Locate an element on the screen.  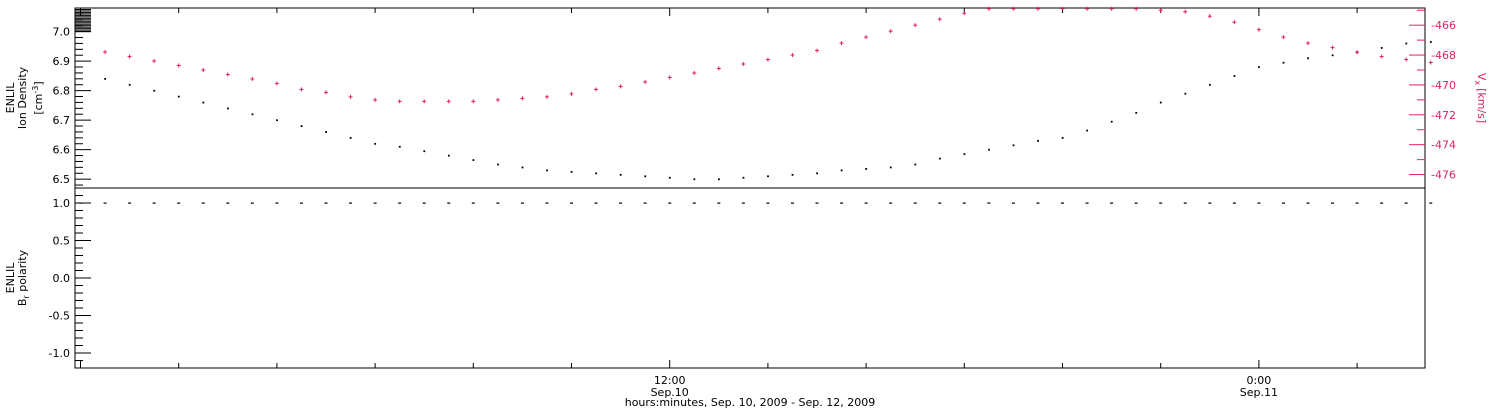
polarity-subscript: r is located at coordinates (26, 297).